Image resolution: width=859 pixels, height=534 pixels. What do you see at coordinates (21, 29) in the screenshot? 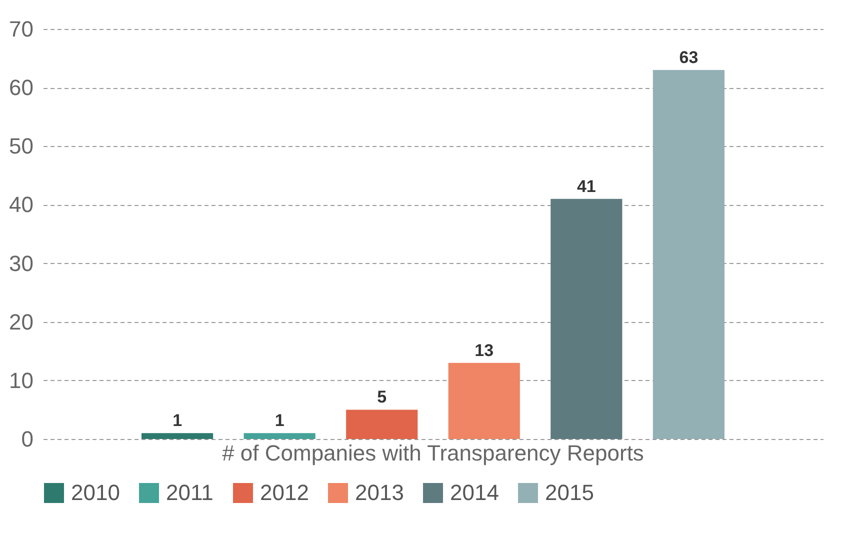
I see `y-tick-label: 70` at bounding box center [21, 29].